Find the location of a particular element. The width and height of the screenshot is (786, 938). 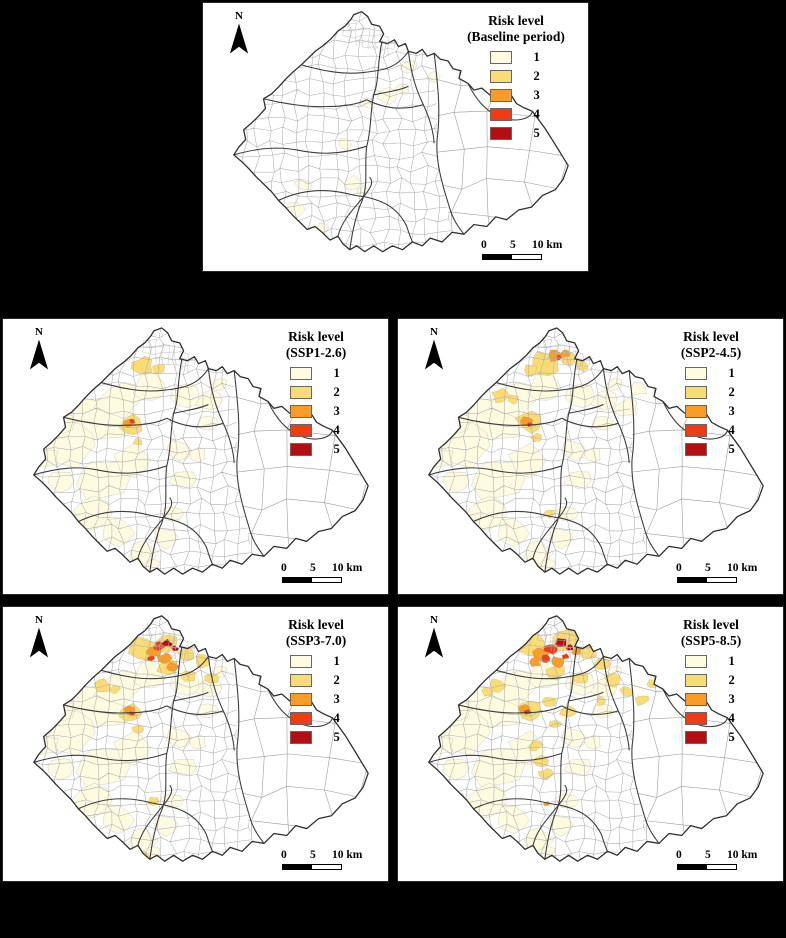

choropleth-map-ssp5 is located at coordinates (596, 738).